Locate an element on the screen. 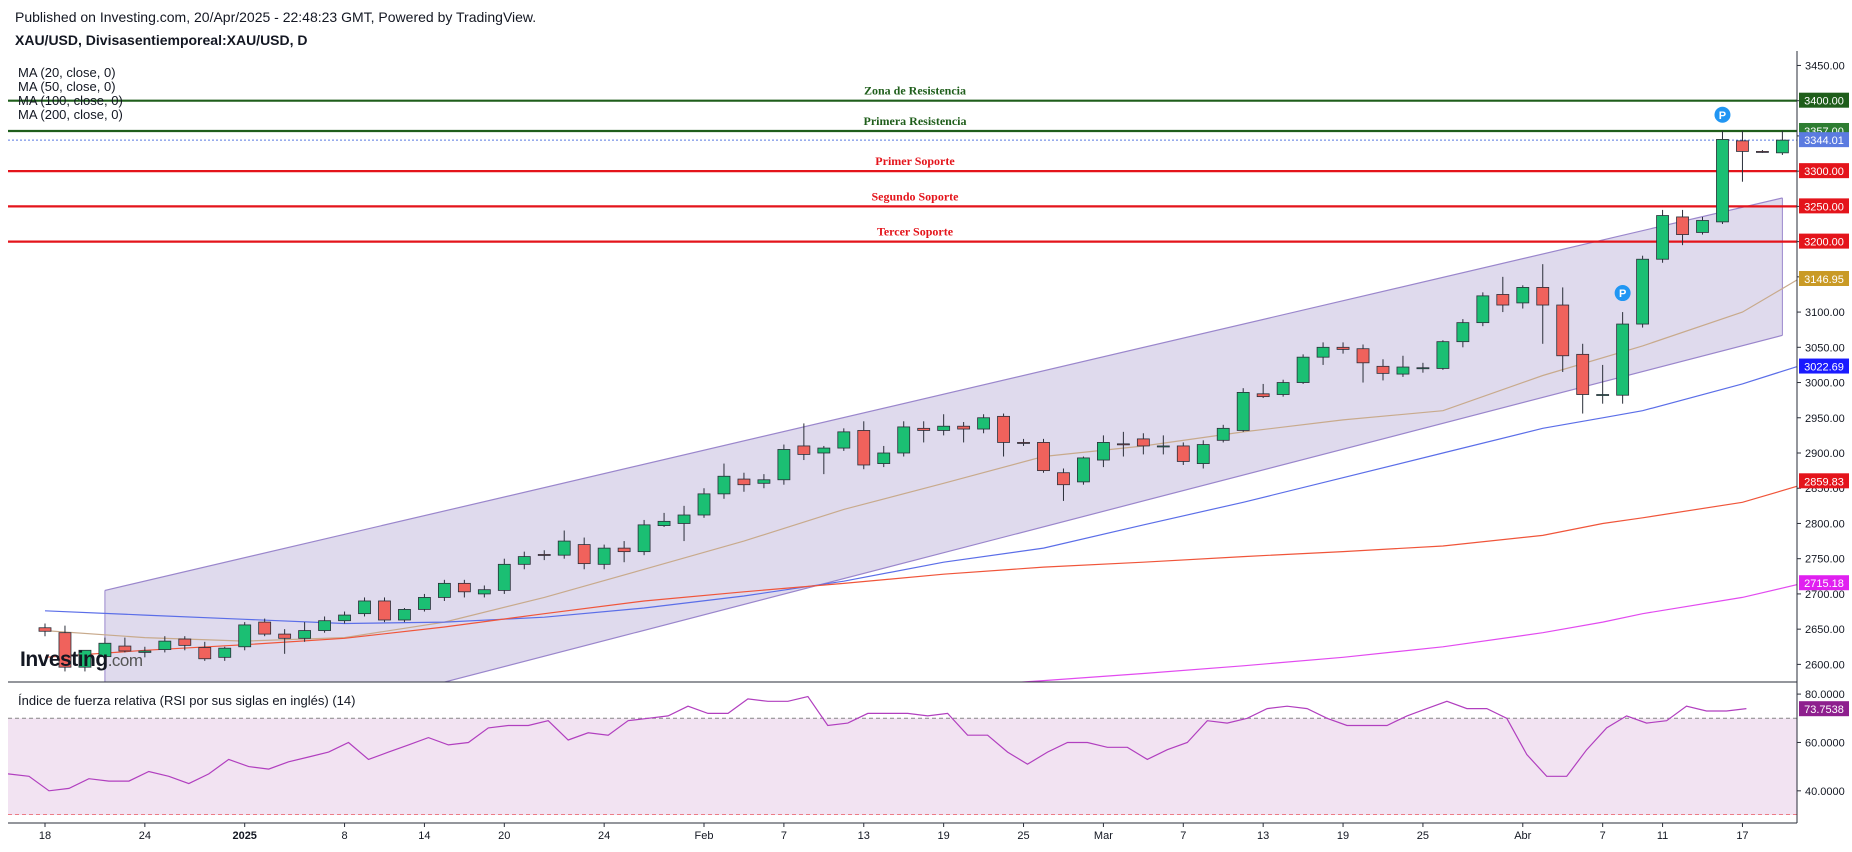 Image resolution: width=1852 pixels, height=852 pixels. ma200-label: MA (200, close, 0) is located at coordinates (70, 114).